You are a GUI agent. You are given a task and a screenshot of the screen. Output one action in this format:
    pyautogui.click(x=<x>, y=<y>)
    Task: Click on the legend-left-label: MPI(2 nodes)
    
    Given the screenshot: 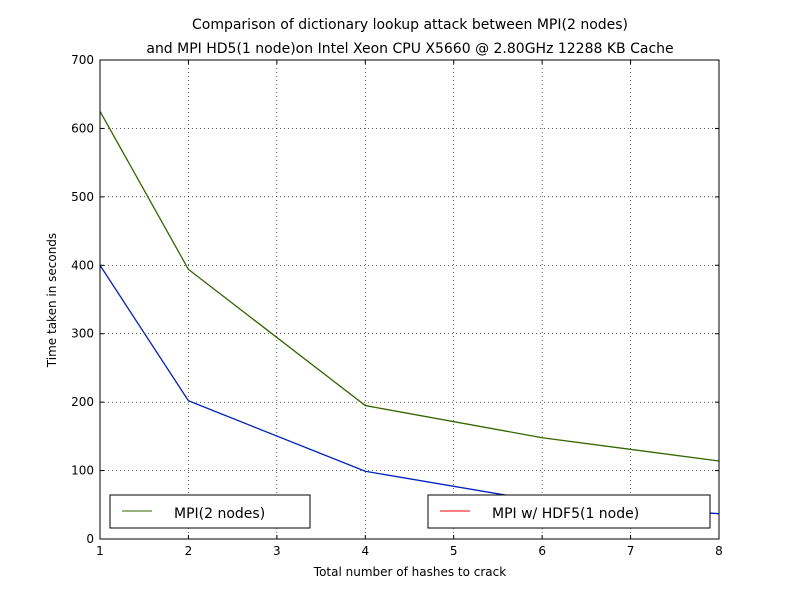 What is the action you would take?
    pyautogui.click(x=219, y=514)
    